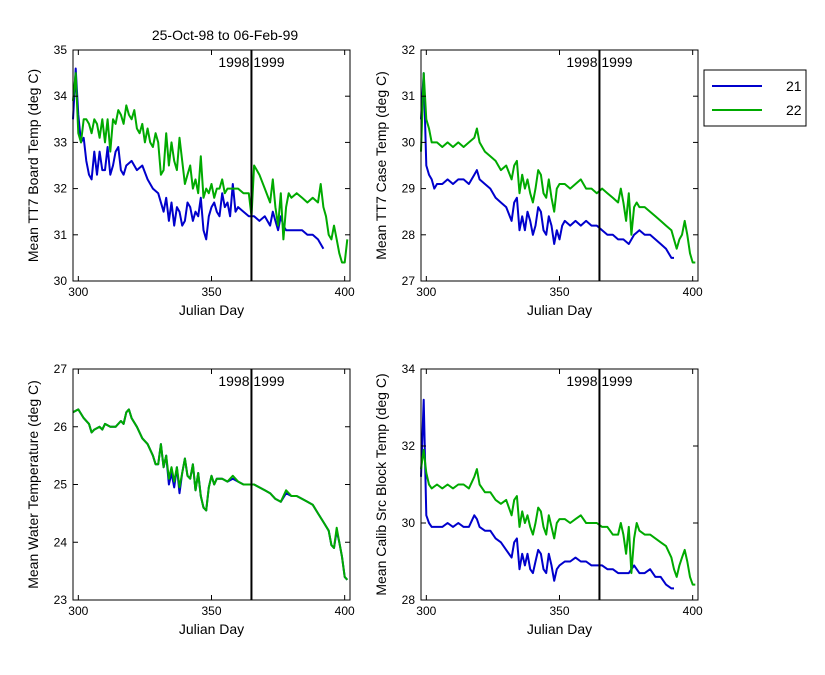  What do you see at coordinates (381, 484) in the screenshot?
I see `y-axis-label: Mean Calib Src Block Temp (deg C)` at bounding box center [381, 484].